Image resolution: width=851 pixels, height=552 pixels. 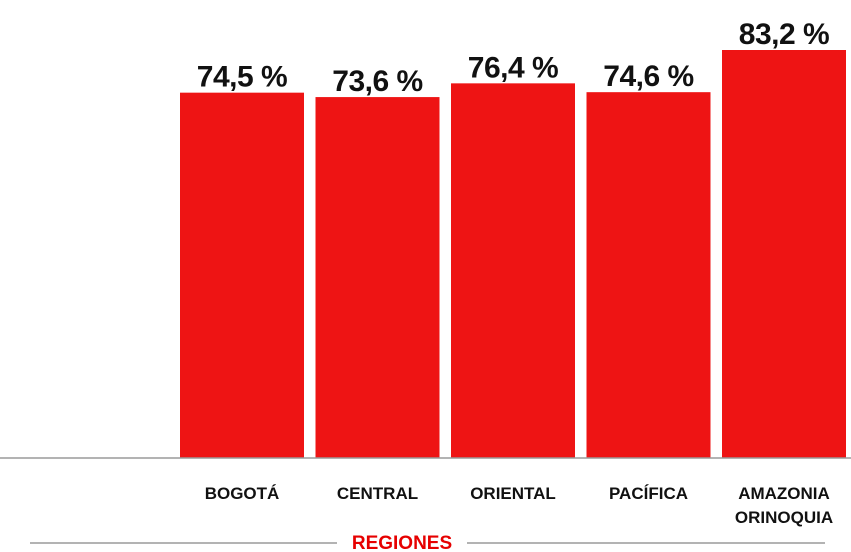 I want to click on category-label-3: ORIENTAL, so click(x=513, y=493).